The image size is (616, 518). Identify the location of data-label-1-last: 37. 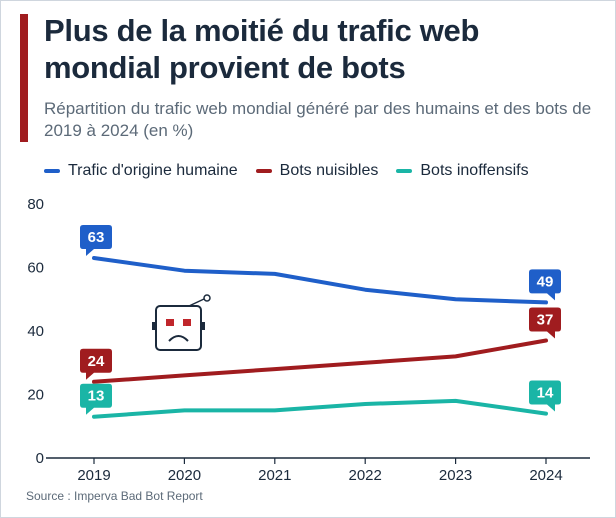
(545, 323).